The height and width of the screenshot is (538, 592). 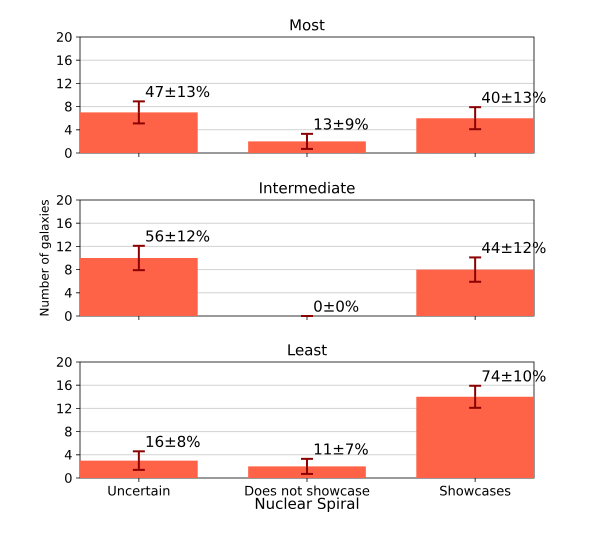 What do you see at coordinates (178, 236) in the screenshot?
I see `annotation: 56±12%` at bounding box center [178, 236].